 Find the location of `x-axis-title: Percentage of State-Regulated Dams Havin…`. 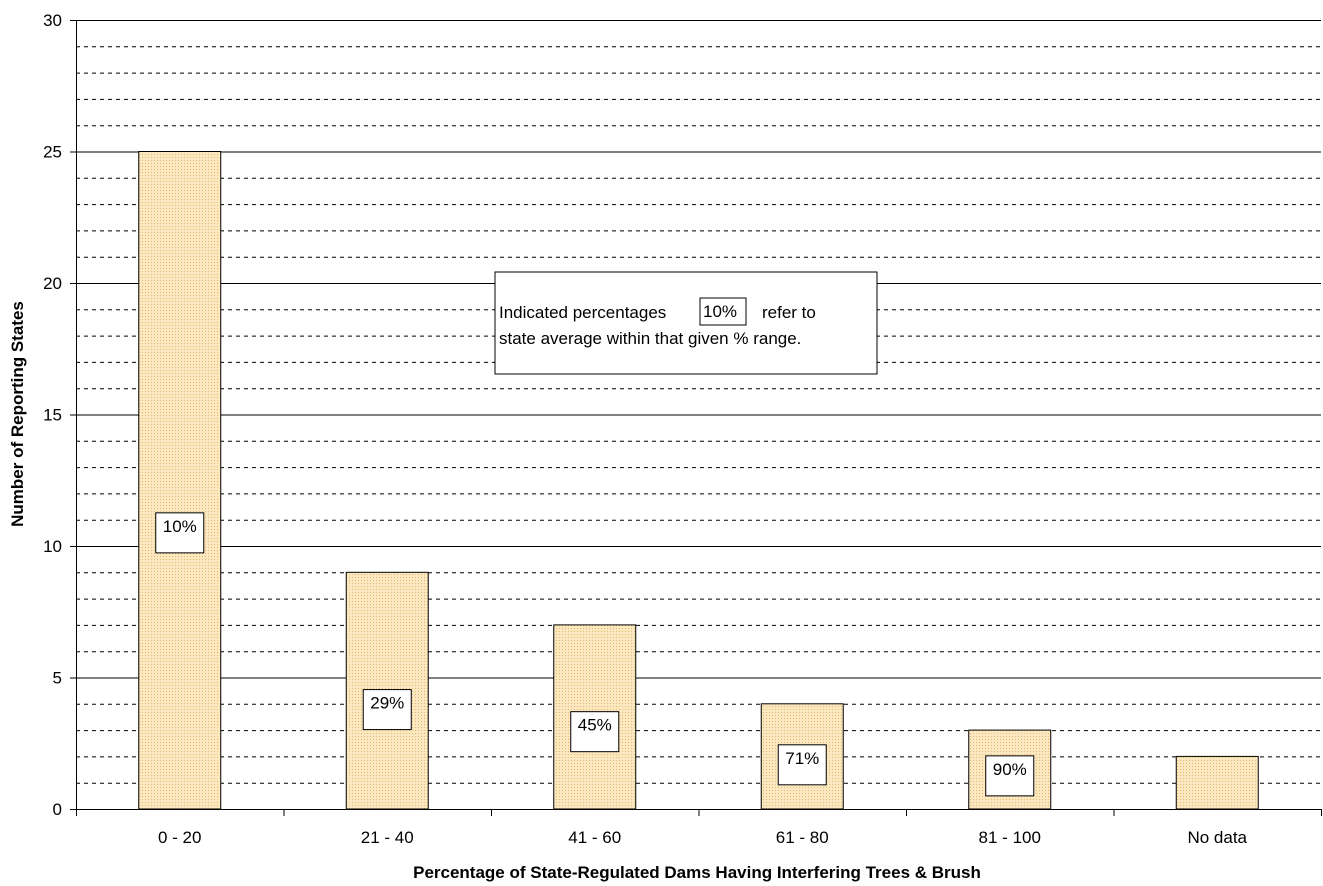

x-axis-title: Percentage of State-Regulated Dams Havin… is located at coordinates (697, 872).